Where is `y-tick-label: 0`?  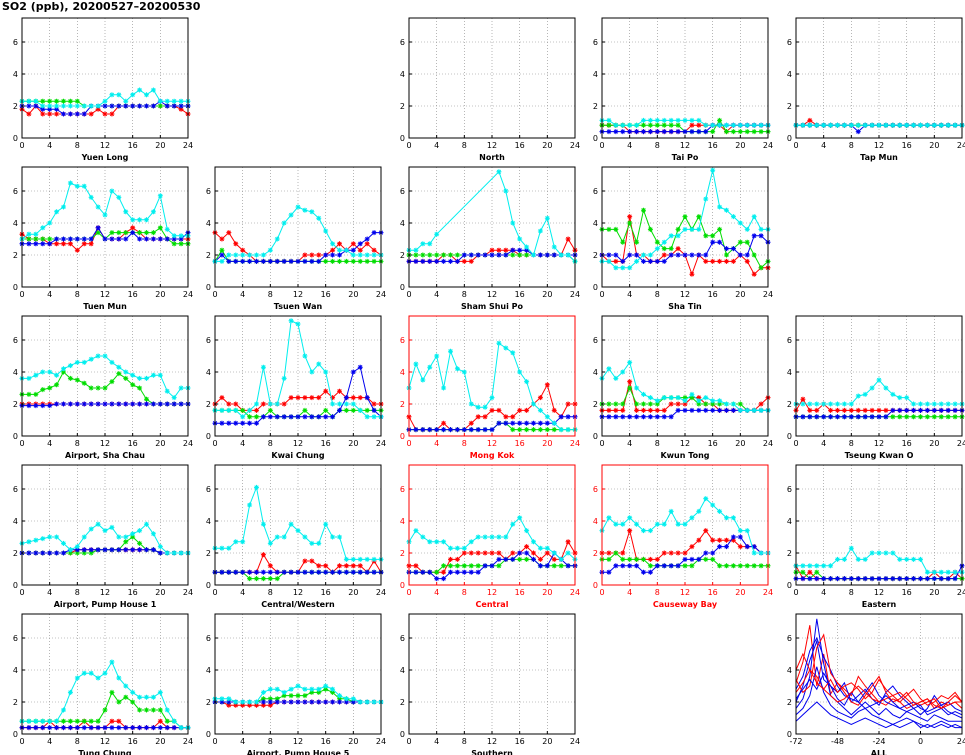
y-tick-label: 0 is located at coordinates (789, 436).